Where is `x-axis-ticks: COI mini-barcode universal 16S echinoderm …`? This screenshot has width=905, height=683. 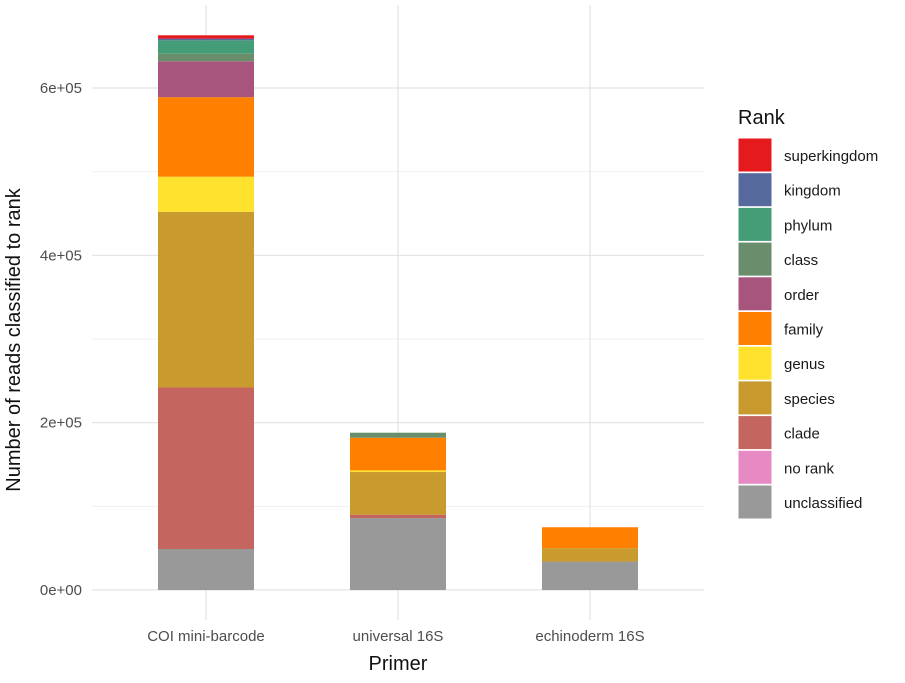 x-axis-ticks: COI mini-barcode universal 16S echinoderm … is located at coordinates (395, 636).